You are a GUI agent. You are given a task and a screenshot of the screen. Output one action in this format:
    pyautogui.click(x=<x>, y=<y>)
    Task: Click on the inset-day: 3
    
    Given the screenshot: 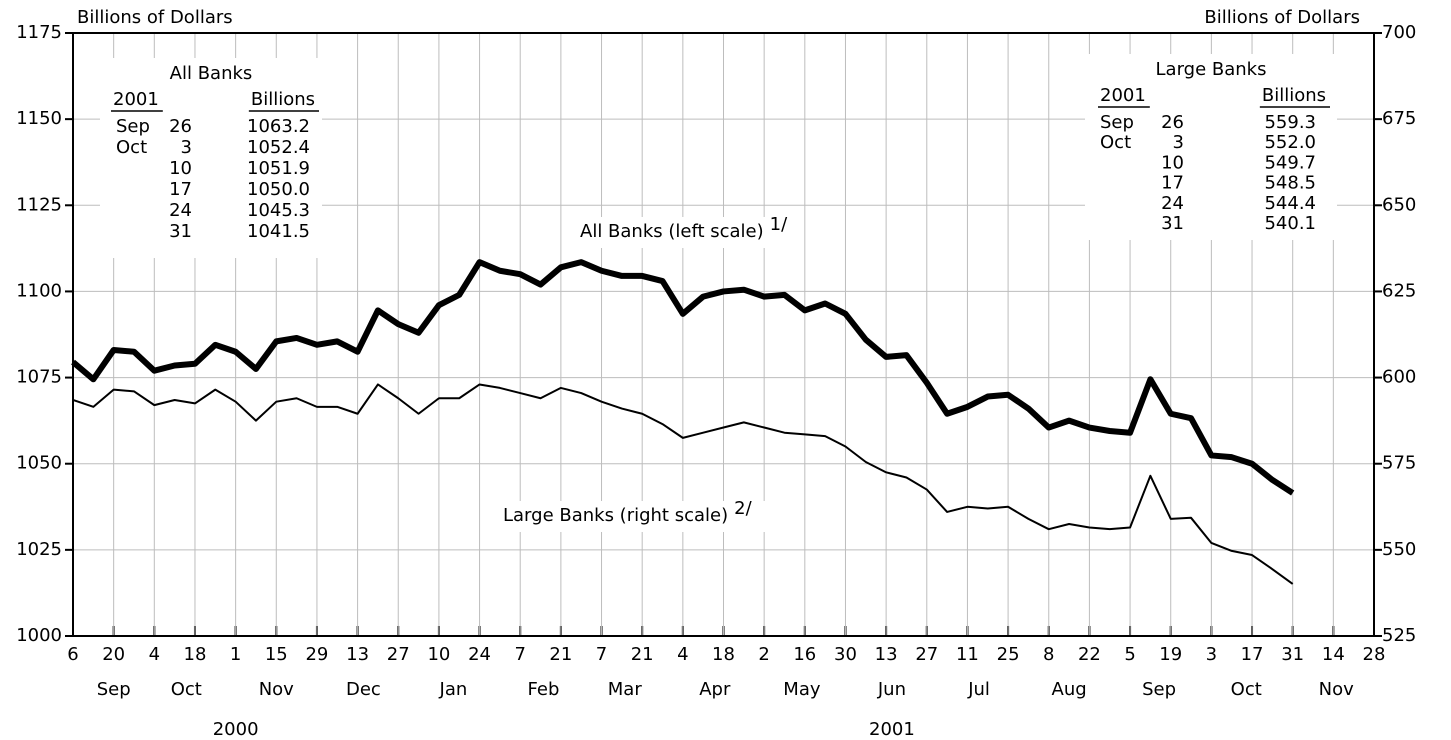 What is the action you would take?
    pyautogui.click(x=186, y=147)
    